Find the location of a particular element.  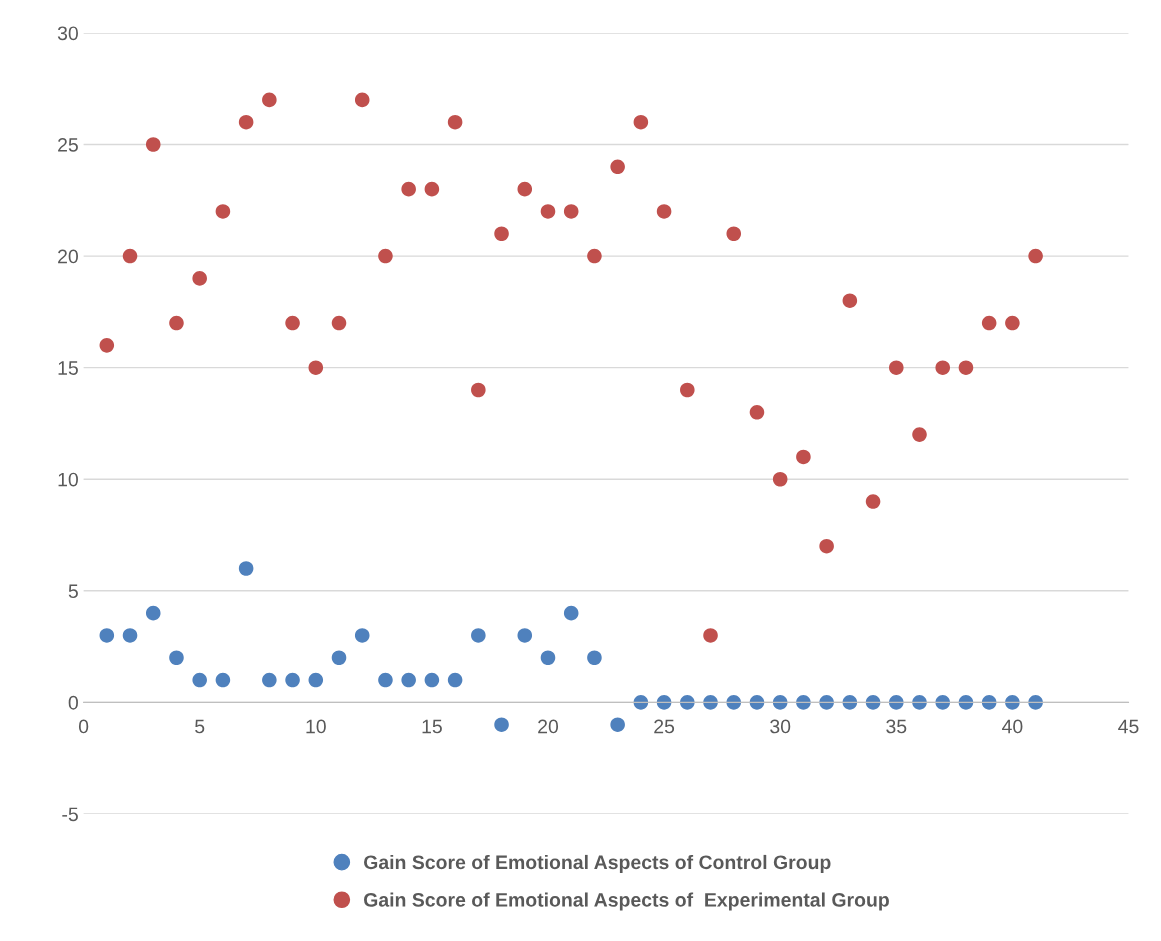

y-tick-label: 10 is located at coordinates (68, 479).